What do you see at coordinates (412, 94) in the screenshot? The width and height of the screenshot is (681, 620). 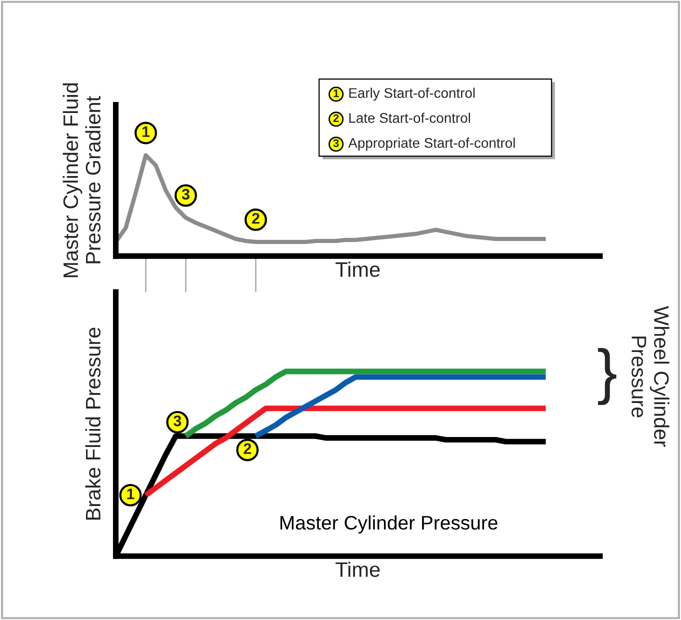 I see `text: Early Start-of-control` at bounding box center [412, 94].